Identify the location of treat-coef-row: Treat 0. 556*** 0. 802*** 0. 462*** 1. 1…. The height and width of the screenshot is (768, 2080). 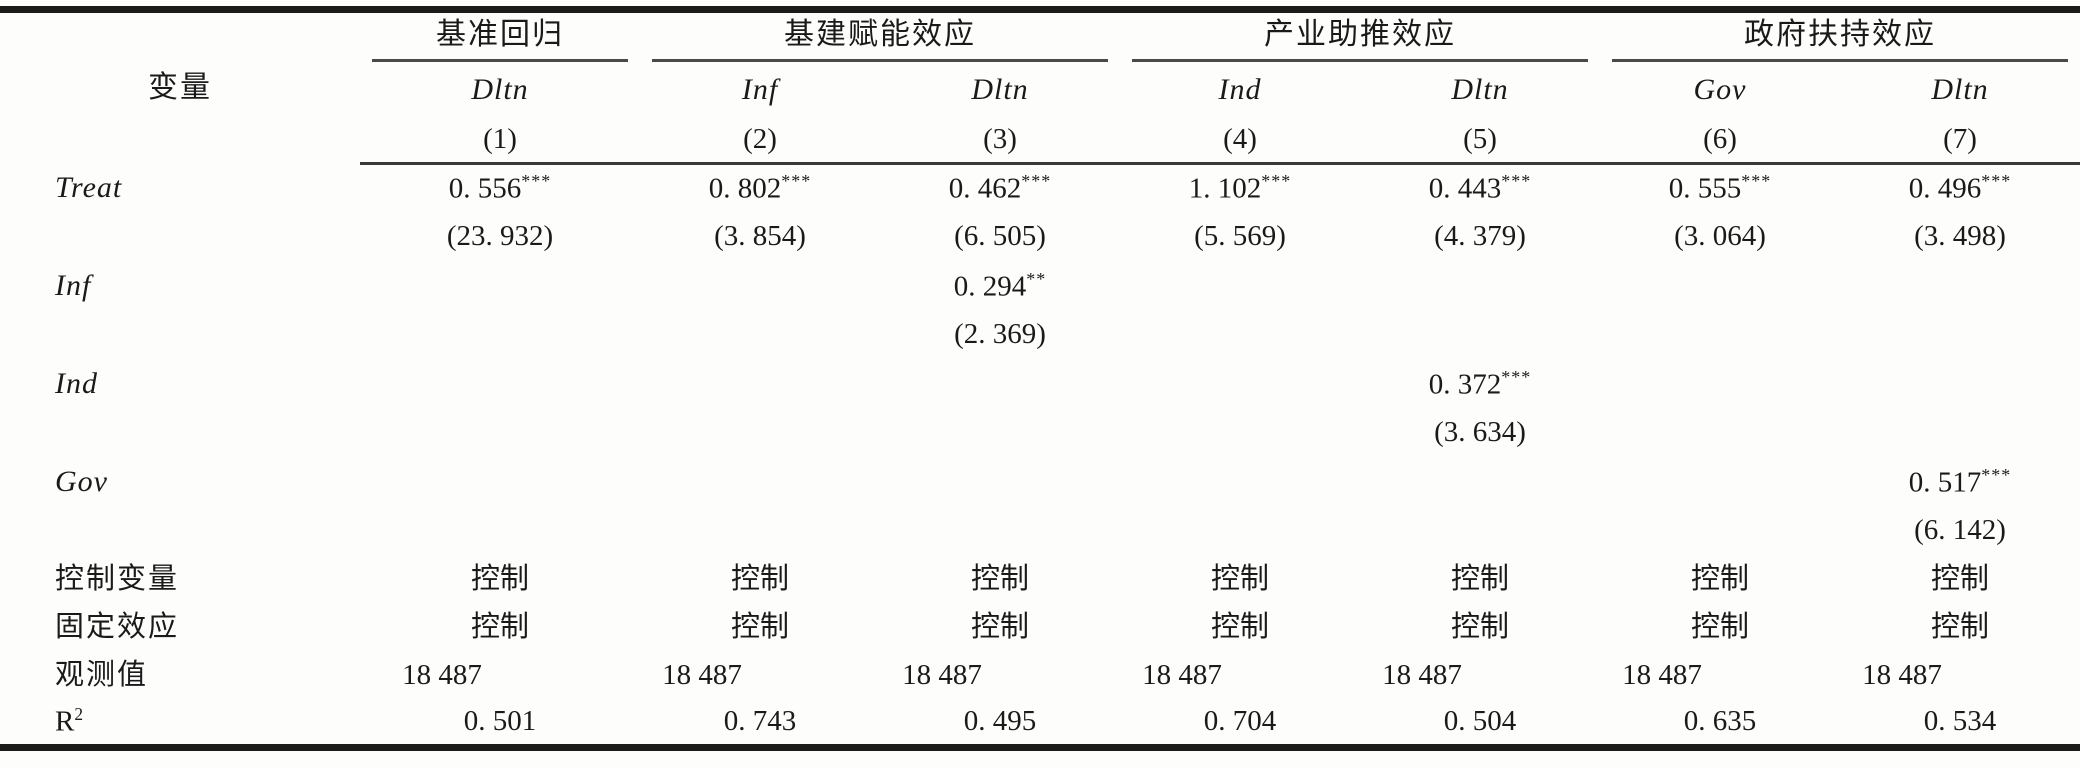
(1040, 188).